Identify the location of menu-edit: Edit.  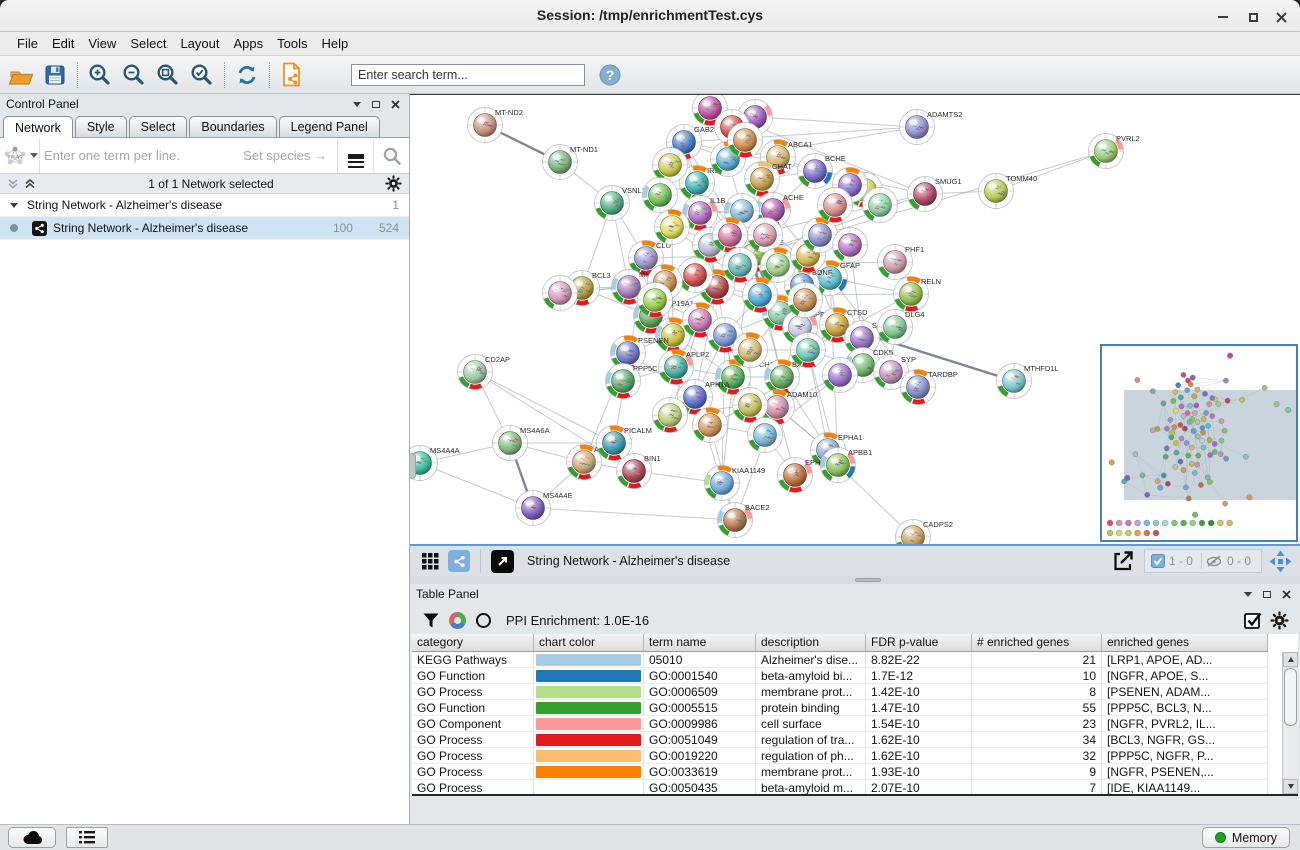
(63, 43).